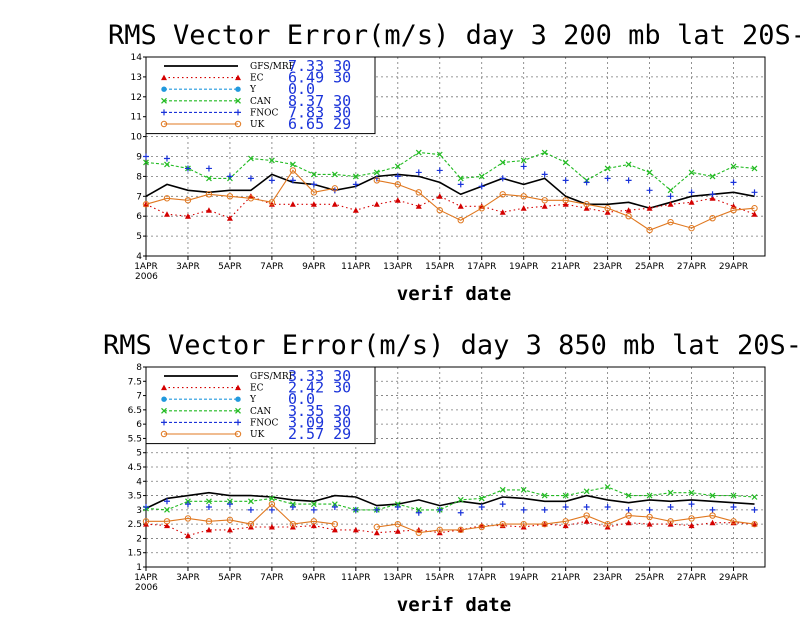  What do you see at coordinates (139, 539) in the screenshot?
I see `y-tick-label: 2` at bounding box center [139, 539].